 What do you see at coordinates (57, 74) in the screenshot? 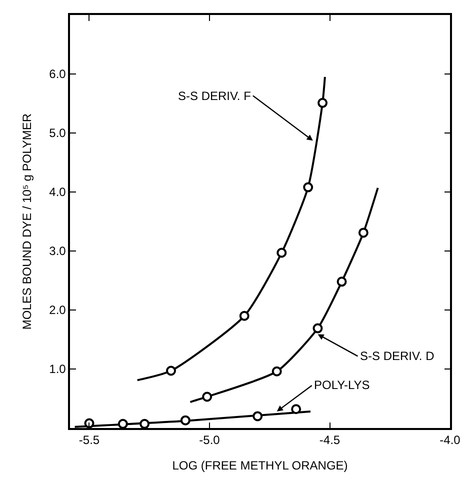
I see `y-tick-label: 6.0` at bounding box center [57, 74].